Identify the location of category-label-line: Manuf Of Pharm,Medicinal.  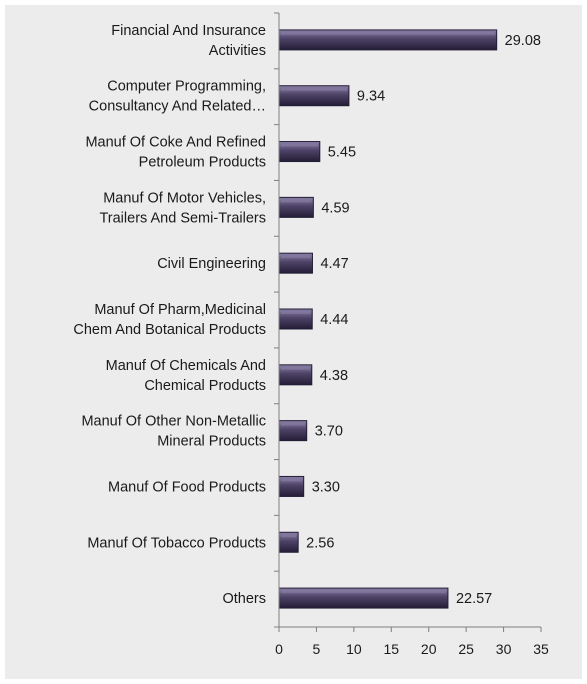
(180, 310).